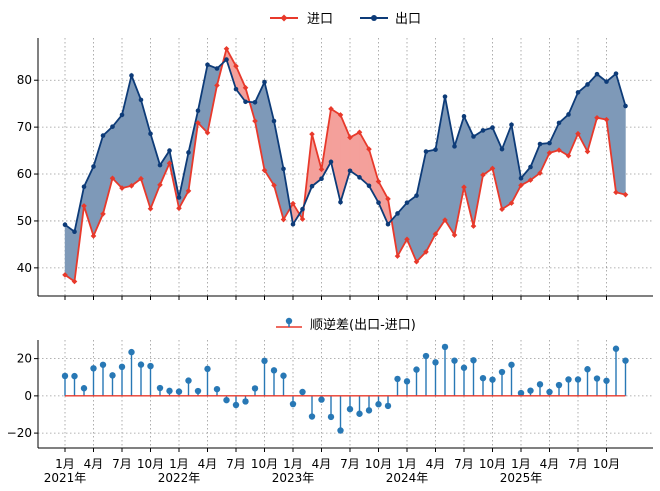  Describe the element at coordinates (335, 298) in the screenshot. I see `top-x-ticks` at that location.